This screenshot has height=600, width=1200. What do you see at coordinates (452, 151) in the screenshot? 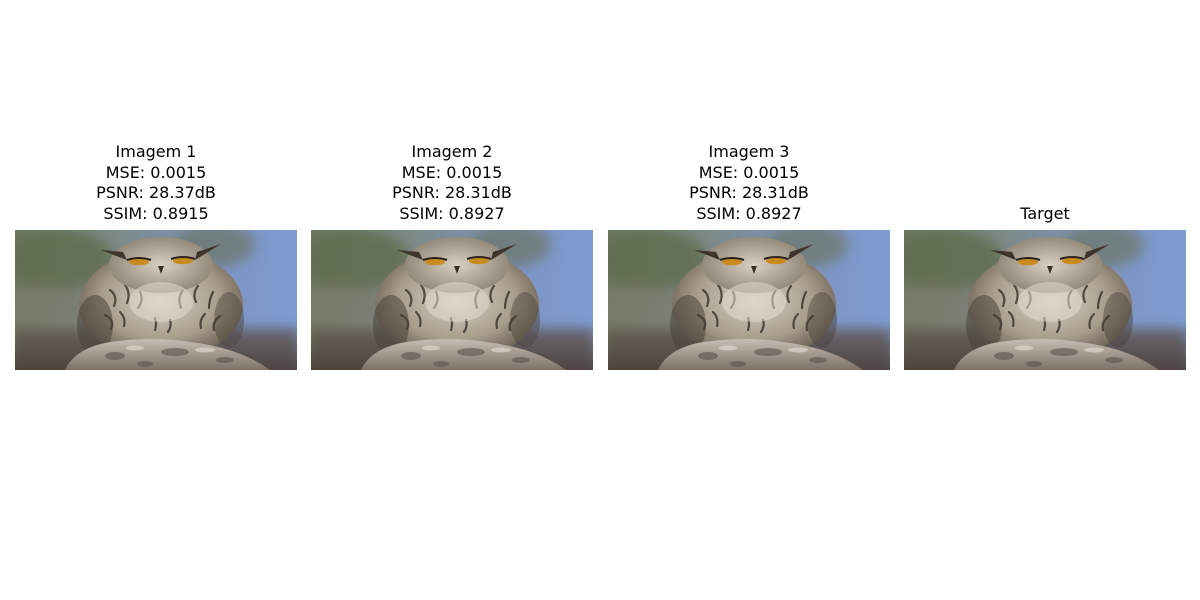
I see `panel-title: Imagem 2` at bounding box center [452, 151].